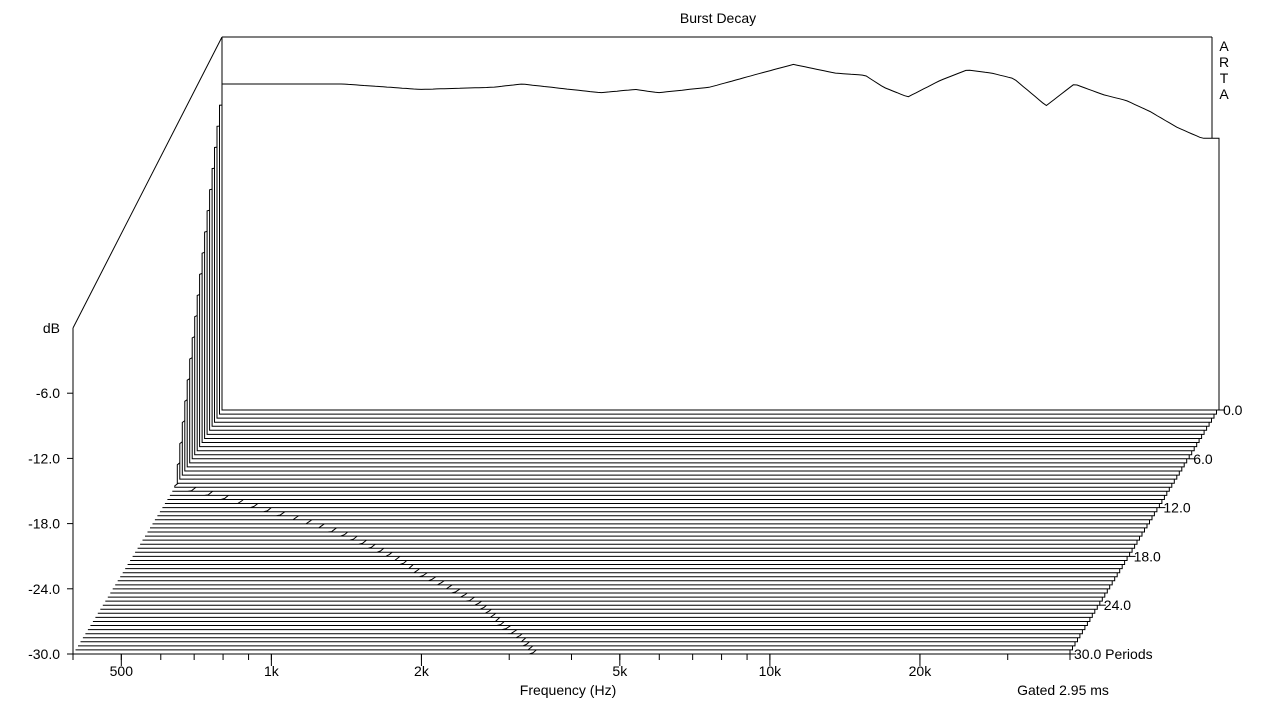  Describe the element at coordinates (571, 666) in the screenshot. I see `frequency-axis: 500 1k 2k 5k 10k 20k` at that location.